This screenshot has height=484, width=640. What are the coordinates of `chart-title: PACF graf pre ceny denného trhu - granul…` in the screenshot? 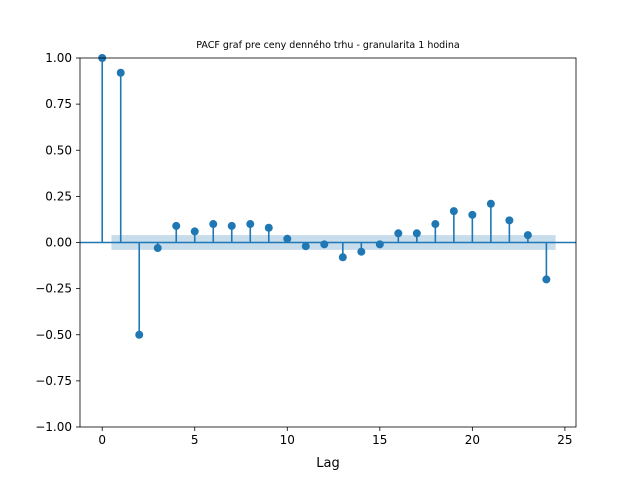 It's located at (327, 45).